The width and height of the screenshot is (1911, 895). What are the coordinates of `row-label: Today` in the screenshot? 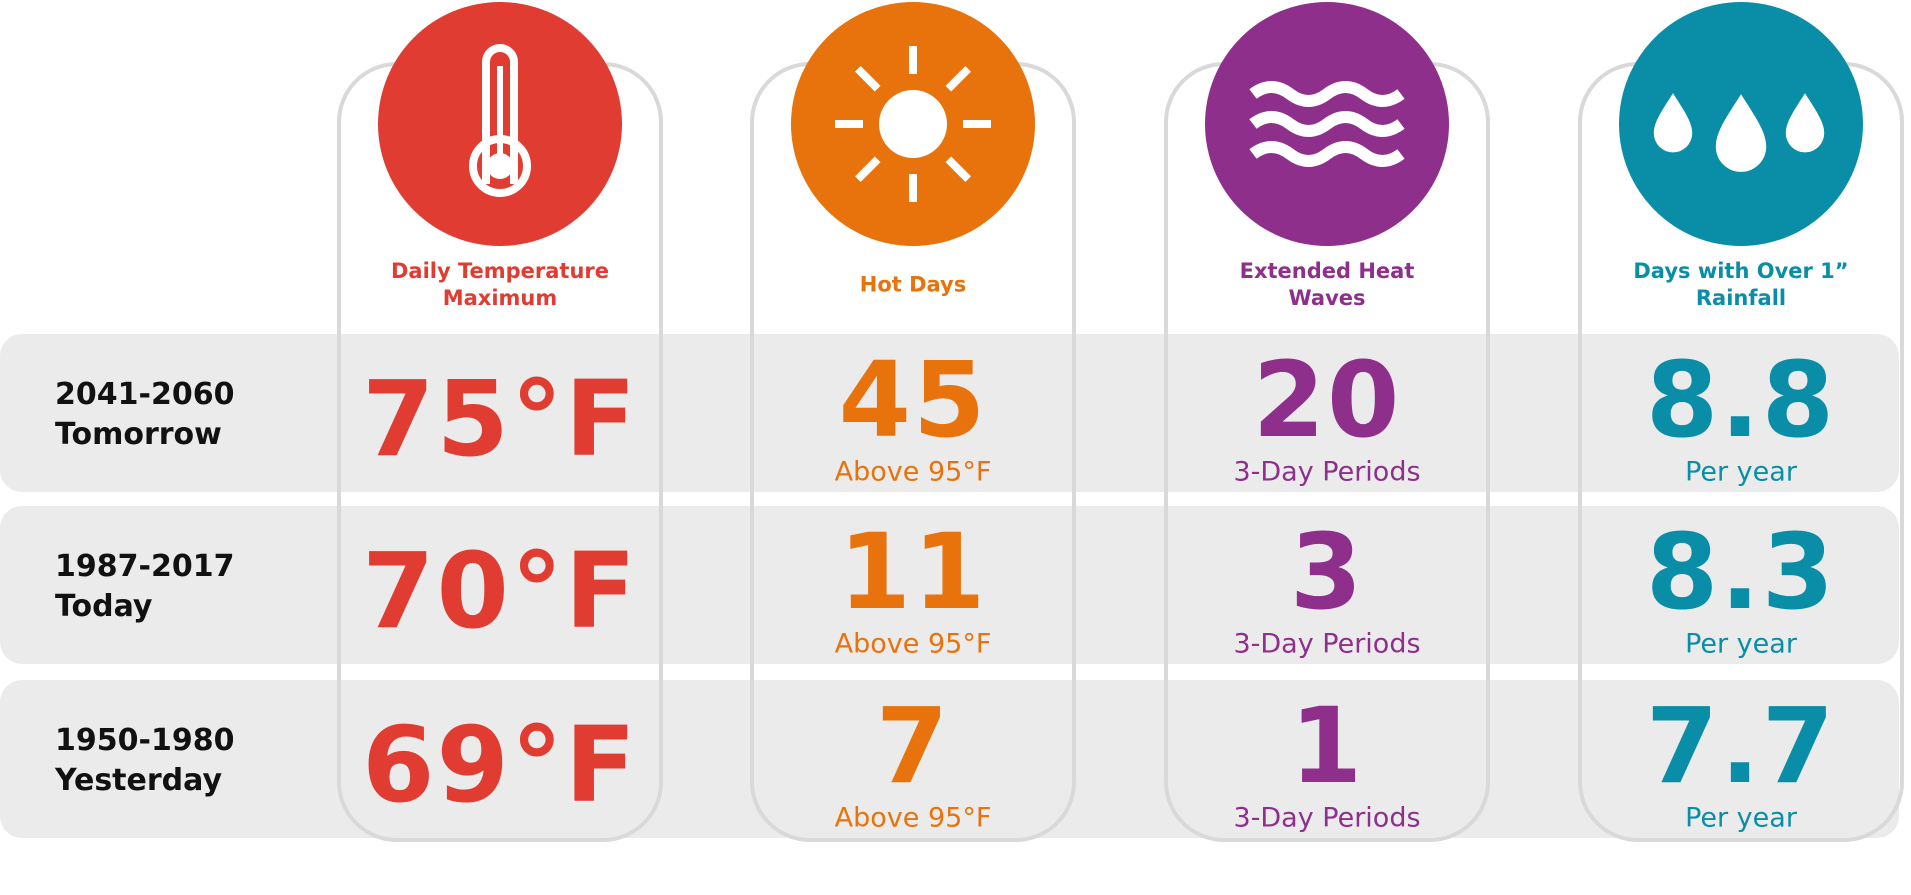 It's located at (104, 606).